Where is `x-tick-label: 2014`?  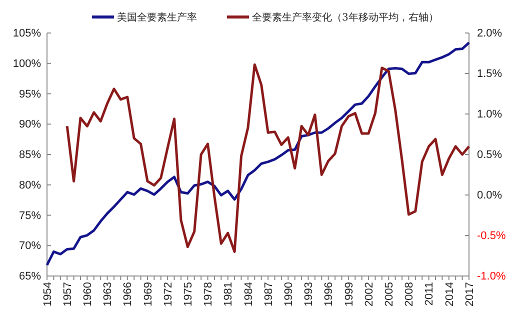 x-tick-label: 2014 is located at coordinates (450, 294).